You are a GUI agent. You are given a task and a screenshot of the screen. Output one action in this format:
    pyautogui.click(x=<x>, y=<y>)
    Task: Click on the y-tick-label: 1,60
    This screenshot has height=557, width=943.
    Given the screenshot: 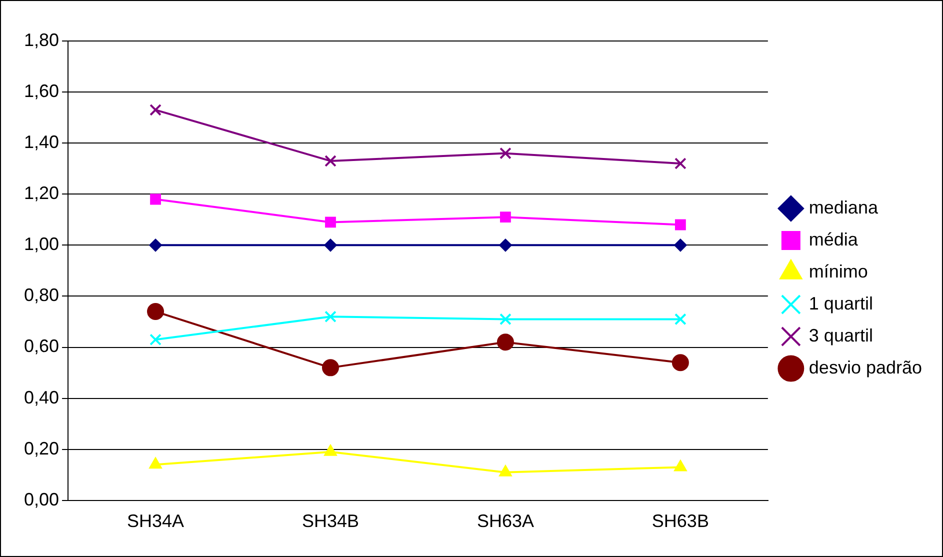 What is the action you would take?
    pyautogui.click(x=42, y=91)
    